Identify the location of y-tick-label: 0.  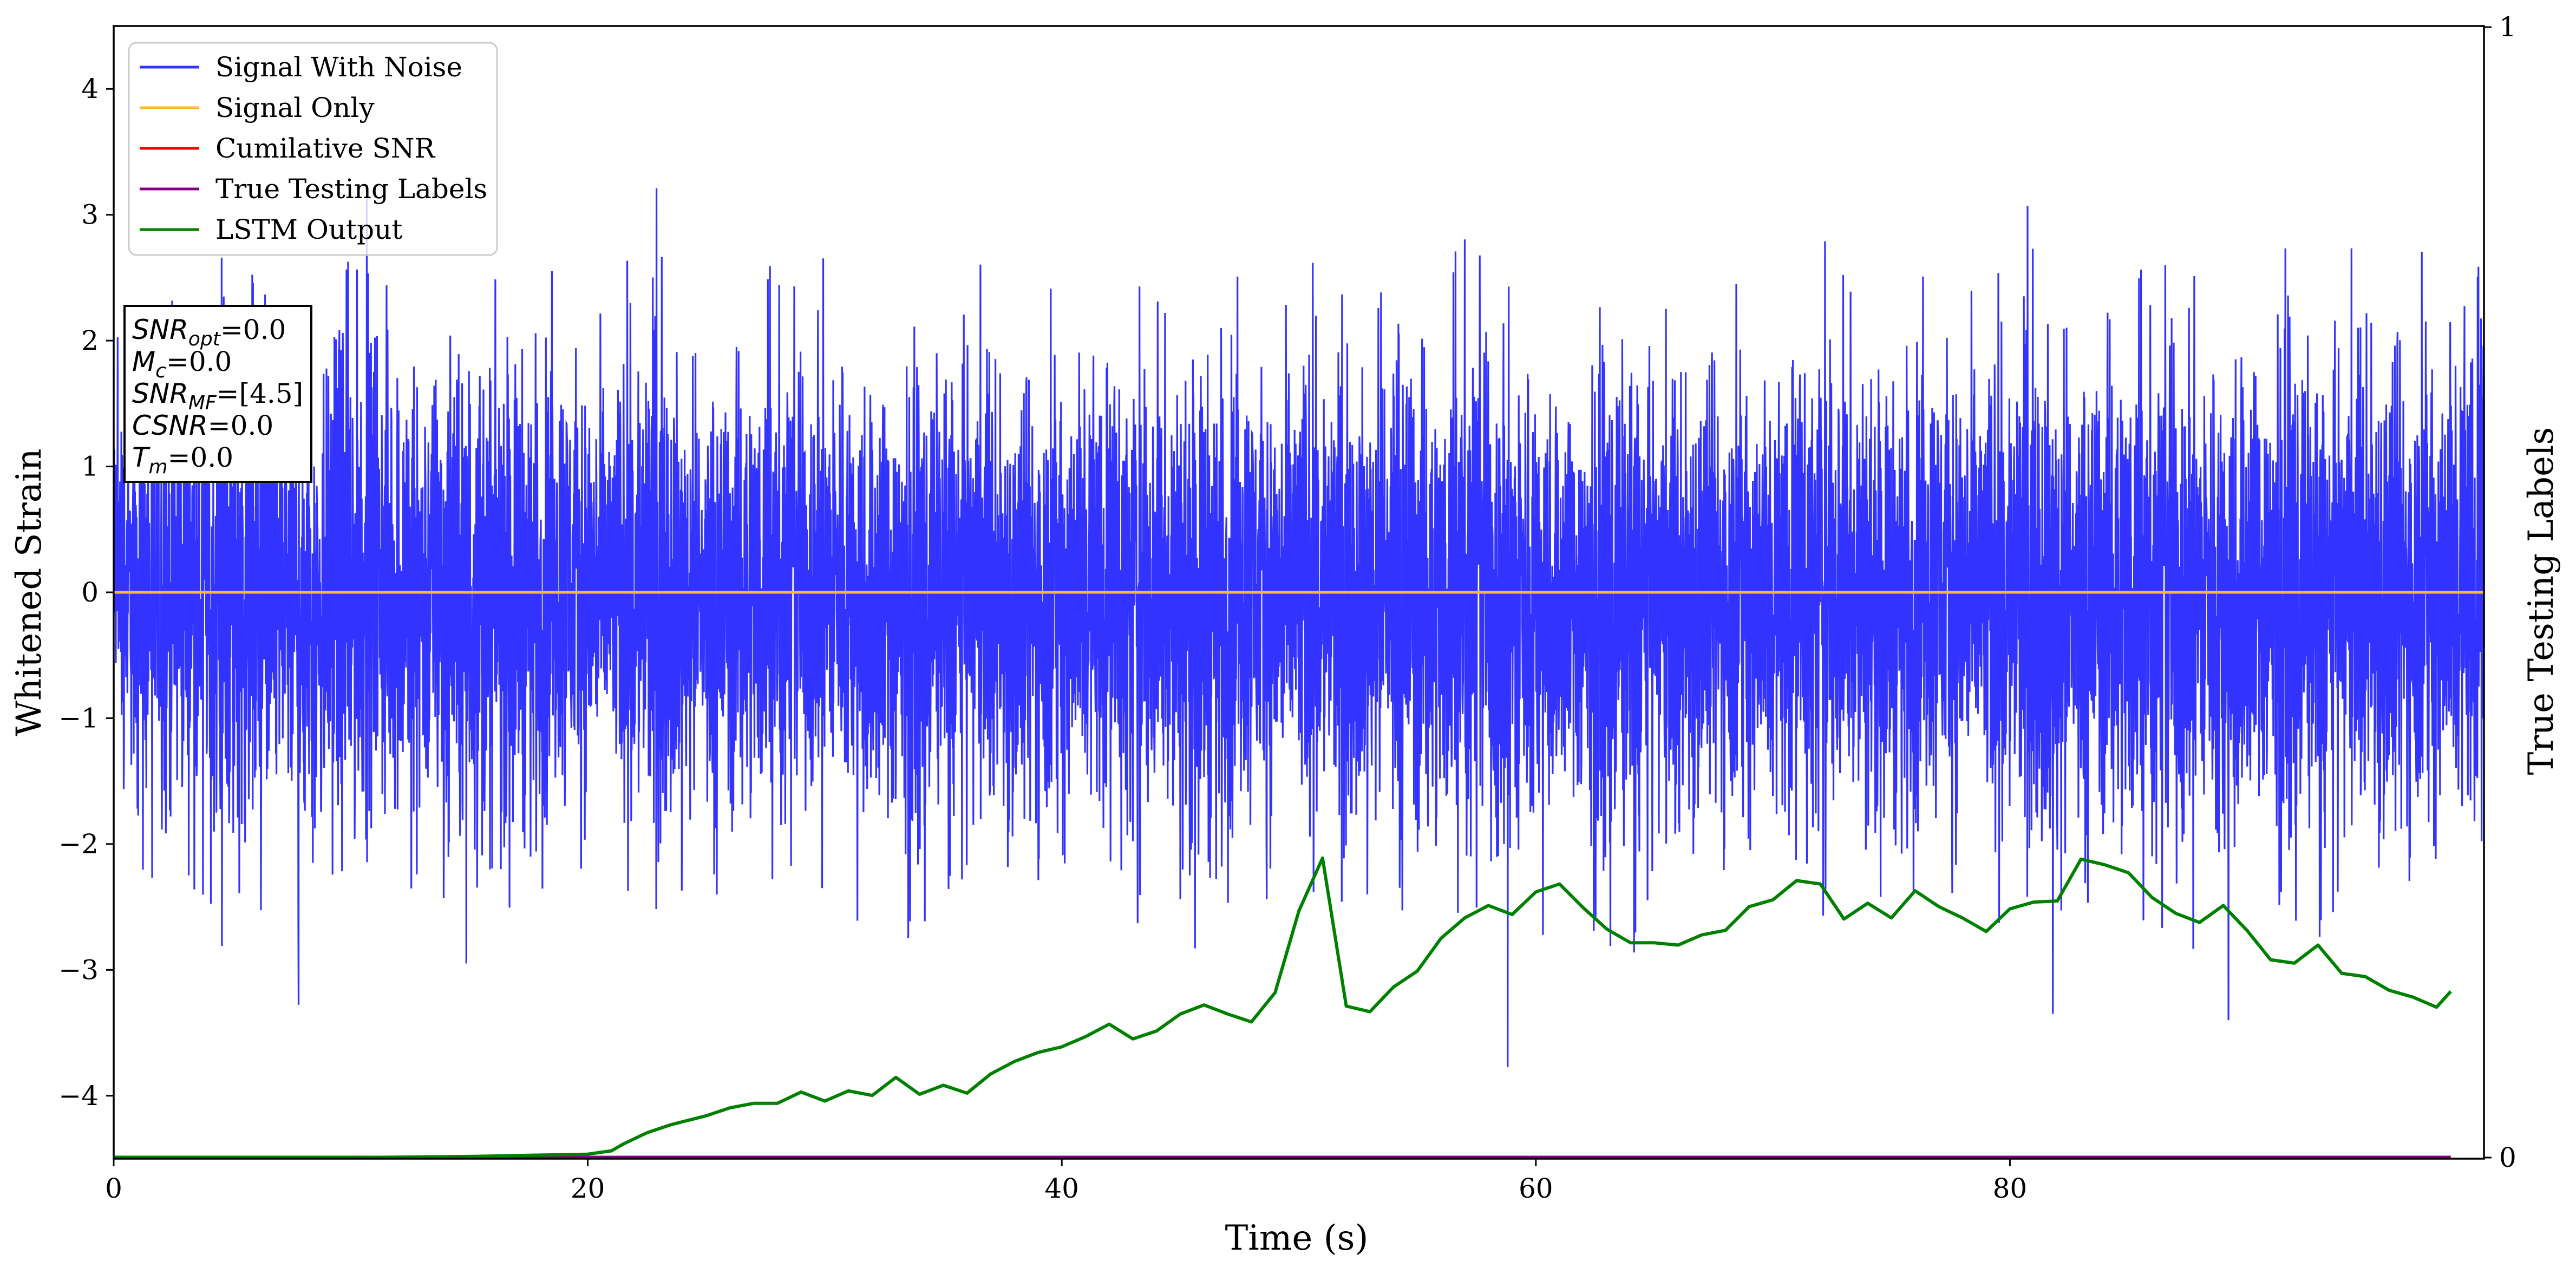
(90, 592).